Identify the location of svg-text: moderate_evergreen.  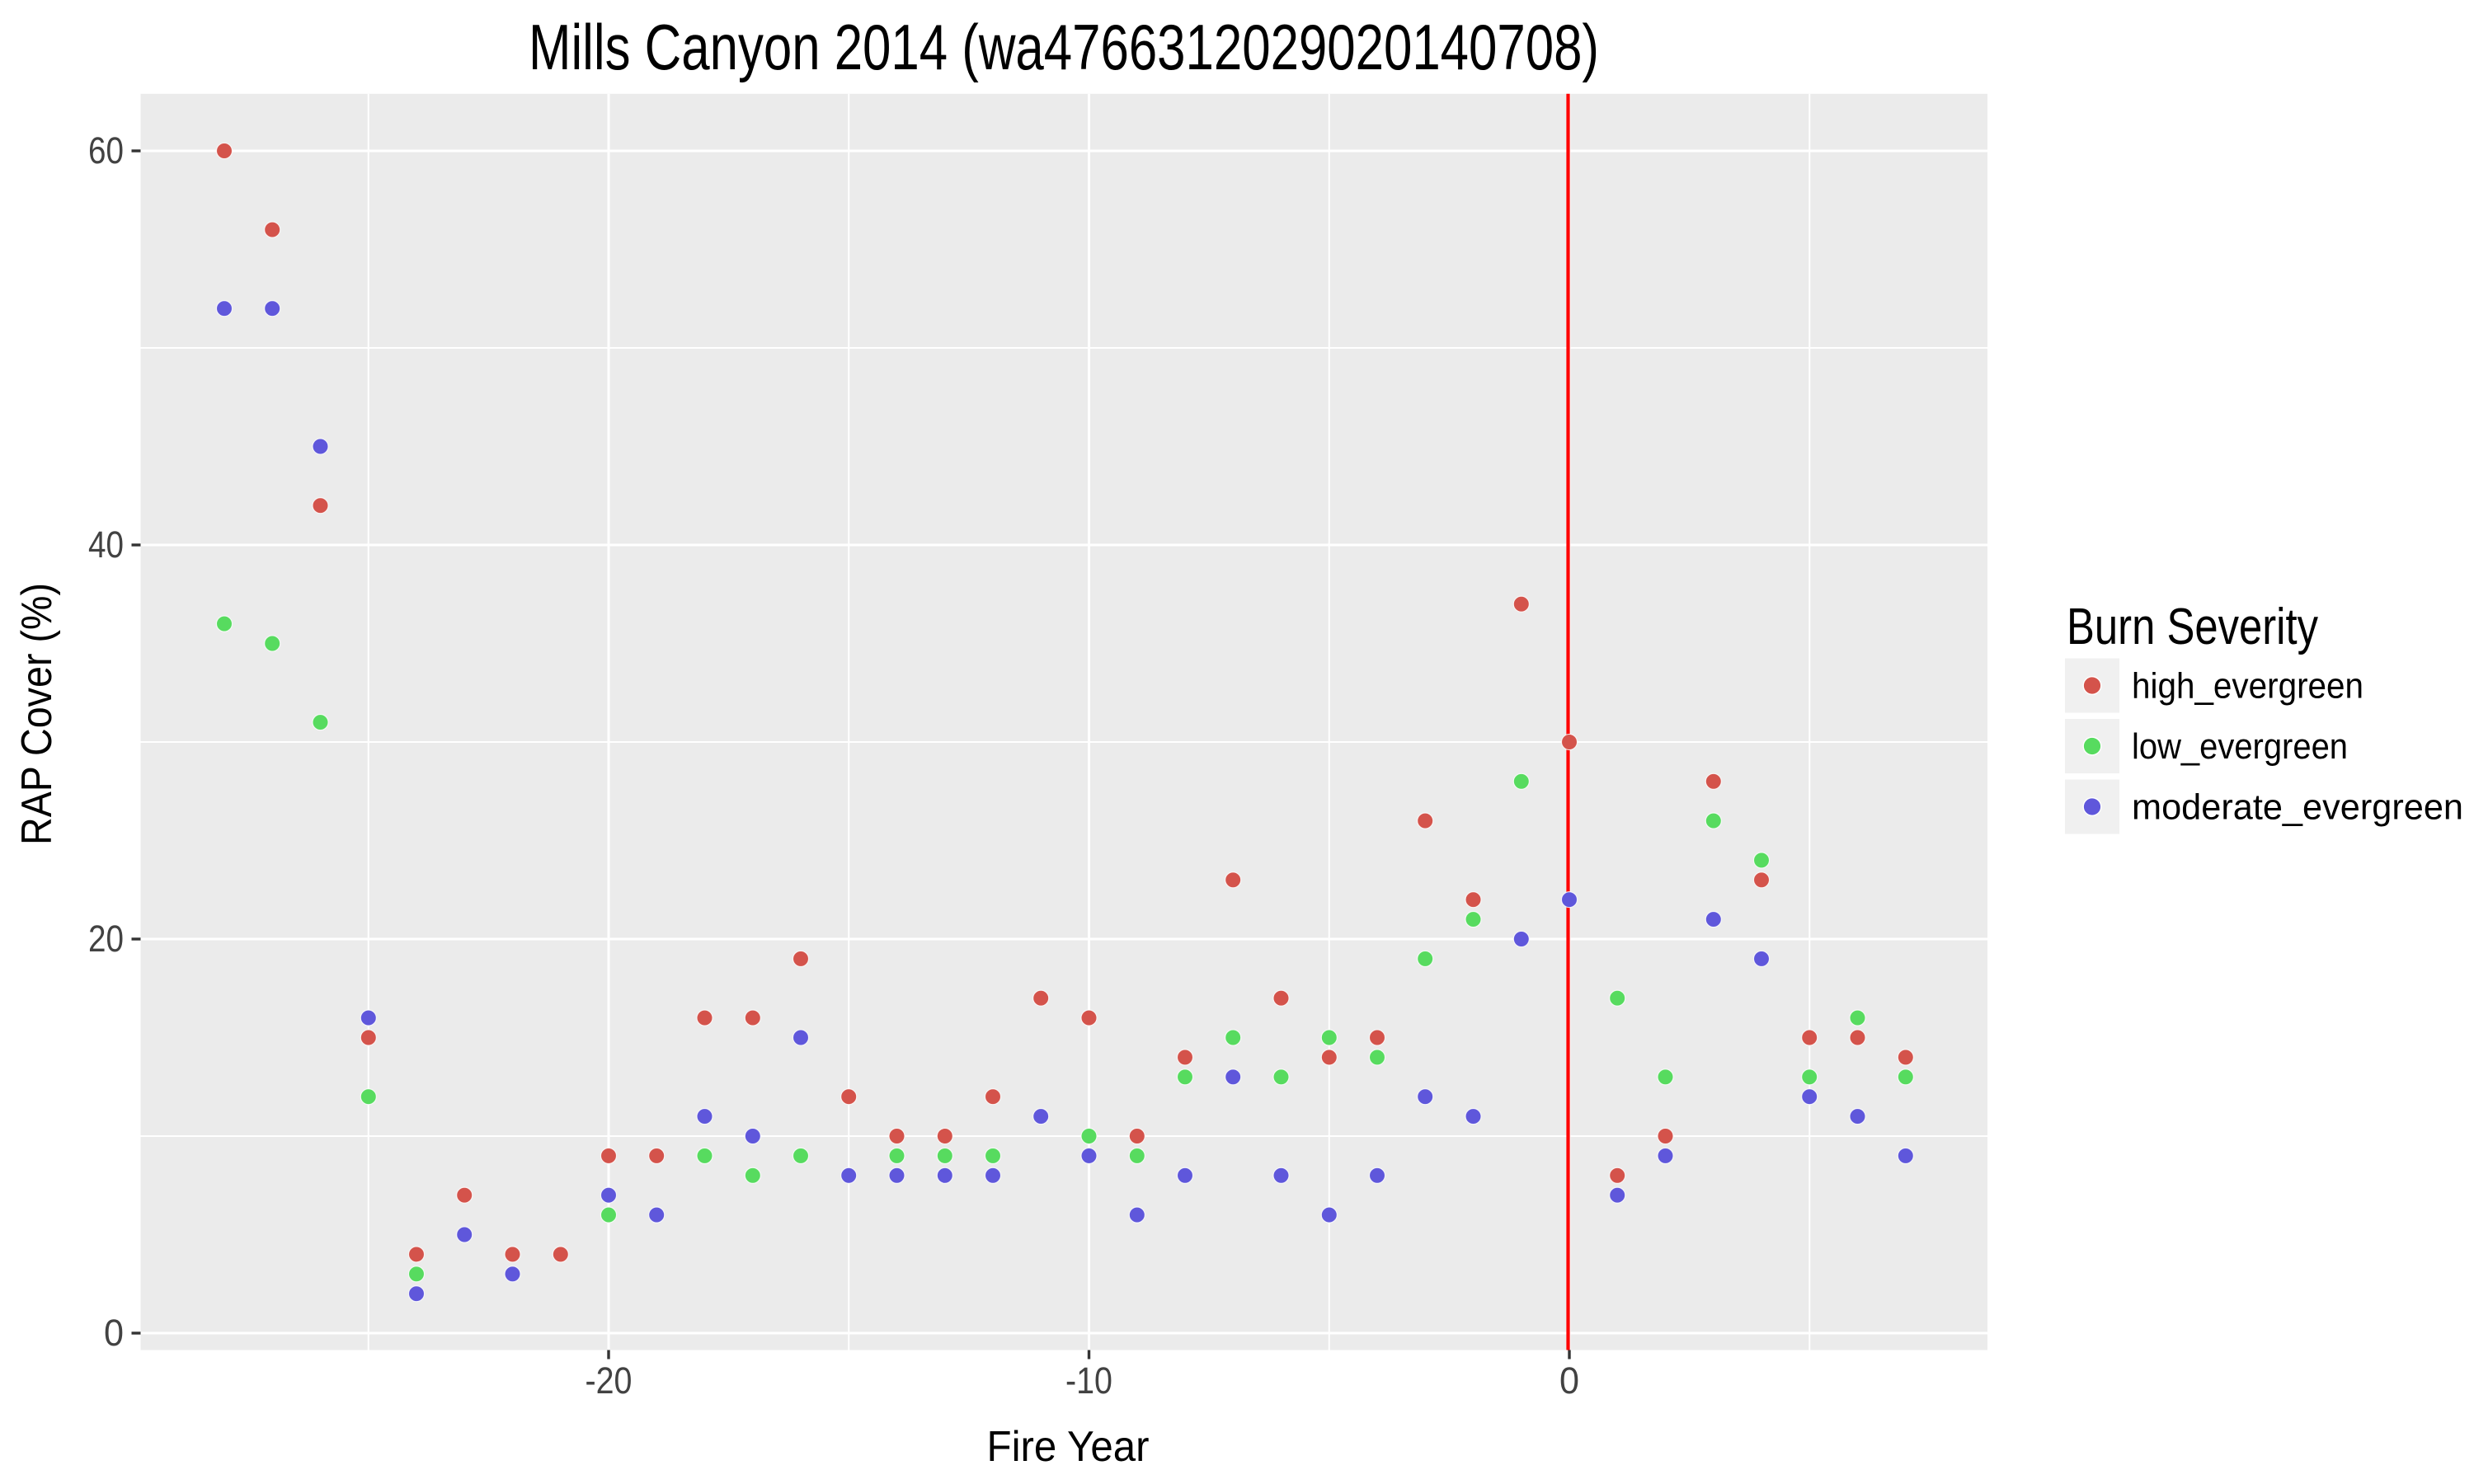
(2297, 807).